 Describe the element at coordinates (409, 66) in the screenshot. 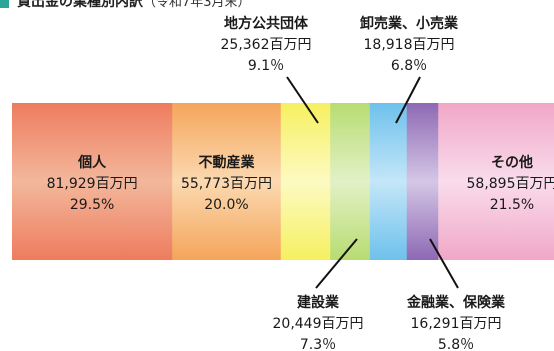

I see `segment-pct-4: 6.8％` at that location.